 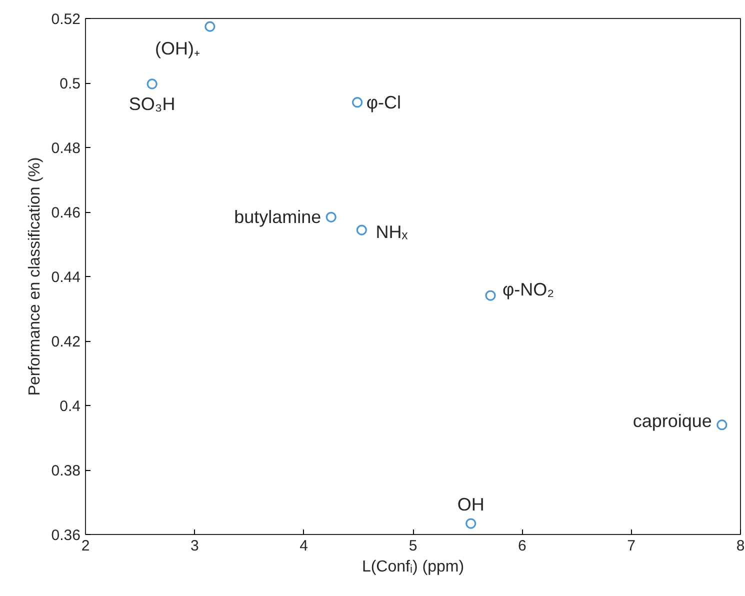 What do you see at coordinates (66, 19) in the screenshot?
I see `y-tick-label: 0.52` at bounding box center [66, 19].